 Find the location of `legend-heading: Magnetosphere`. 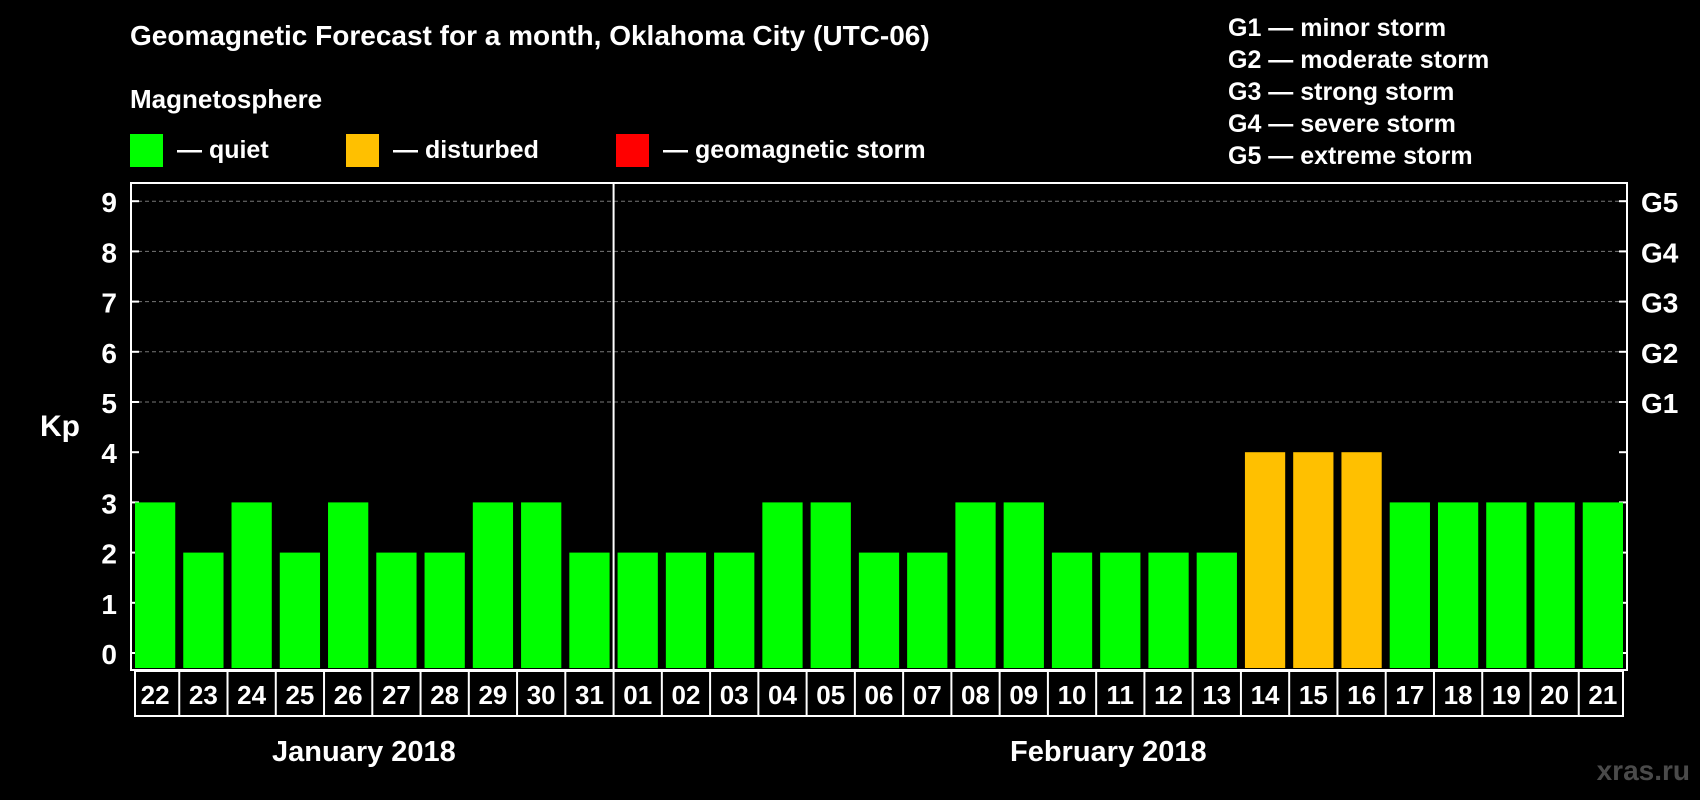

legend-heading: Magnetosphere is located at coordinates (226, 99).